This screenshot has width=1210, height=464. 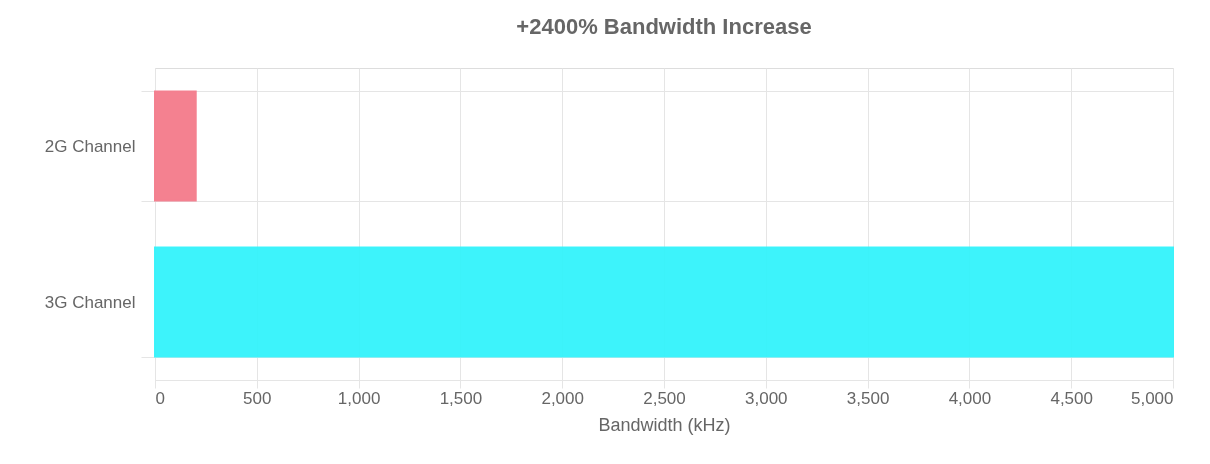 I want to click on chart-title: +2400% Bandwidth Increase, so click(x=664, y=26).